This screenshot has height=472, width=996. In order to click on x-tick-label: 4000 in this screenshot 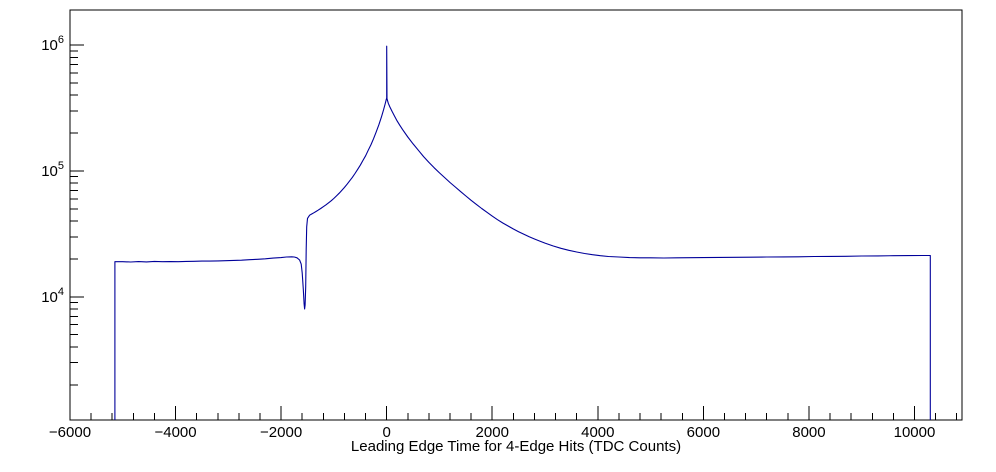, I will do `click(597, 432)`.